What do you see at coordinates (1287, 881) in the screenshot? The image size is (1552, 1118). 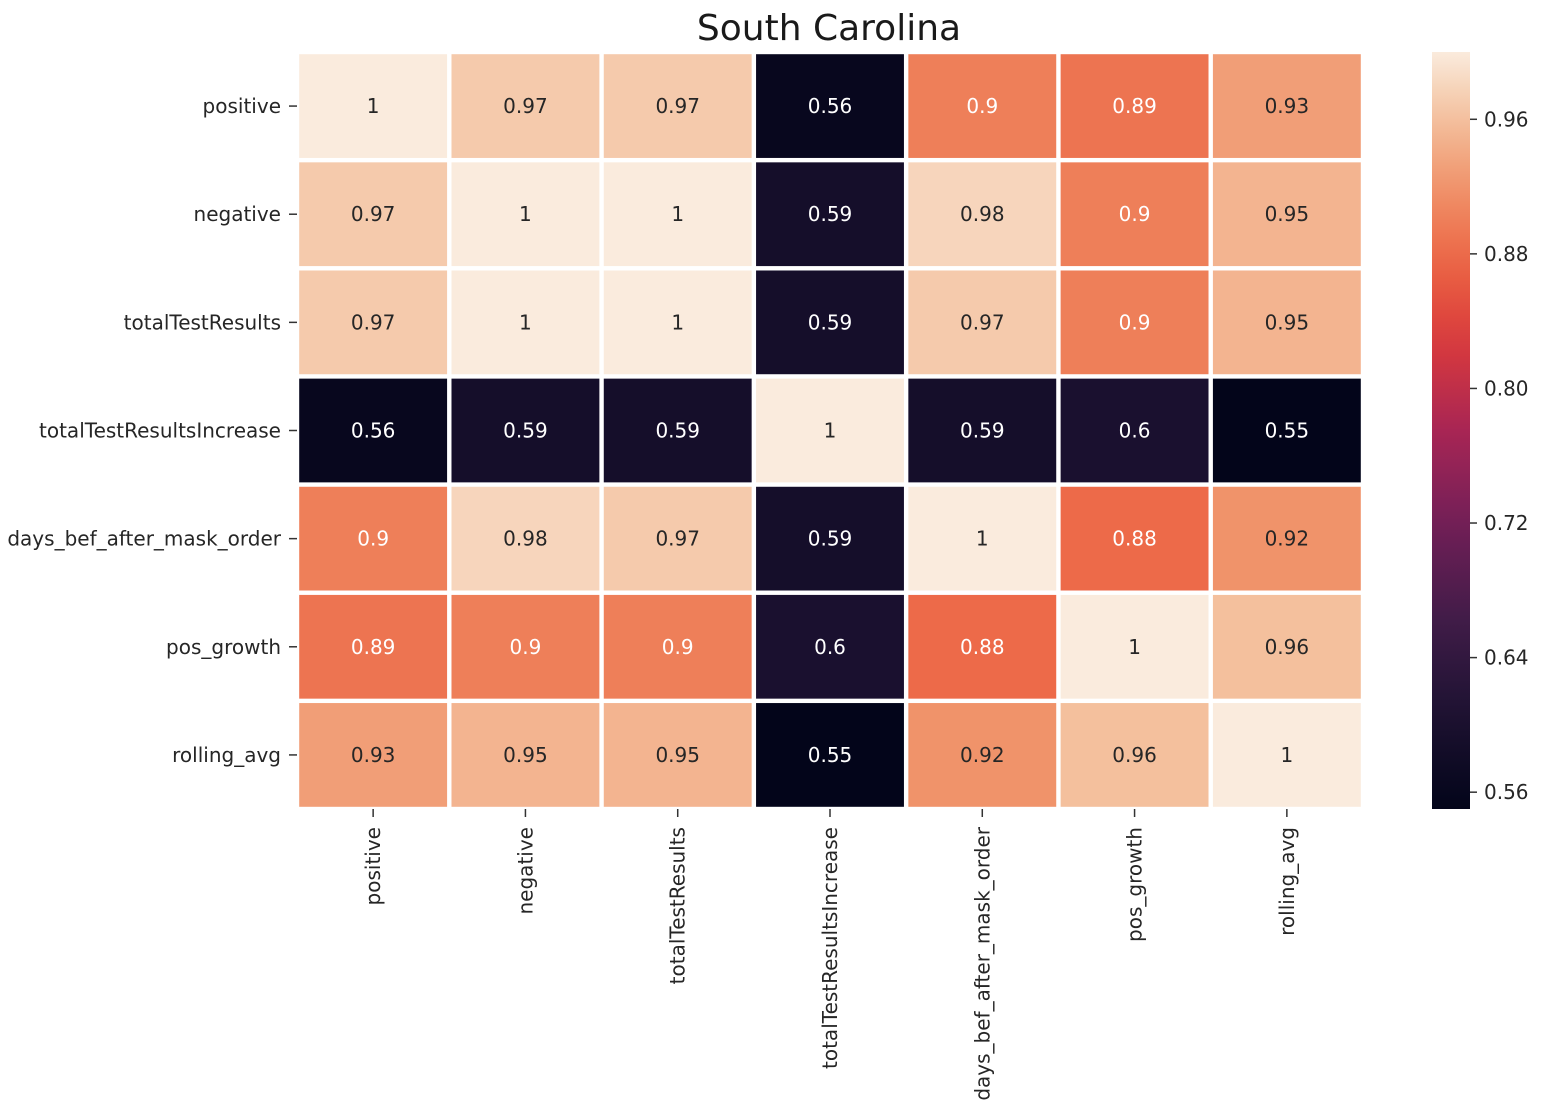 I see `x-tick-label: rolling_avg` at bounding box center [1287, 881].